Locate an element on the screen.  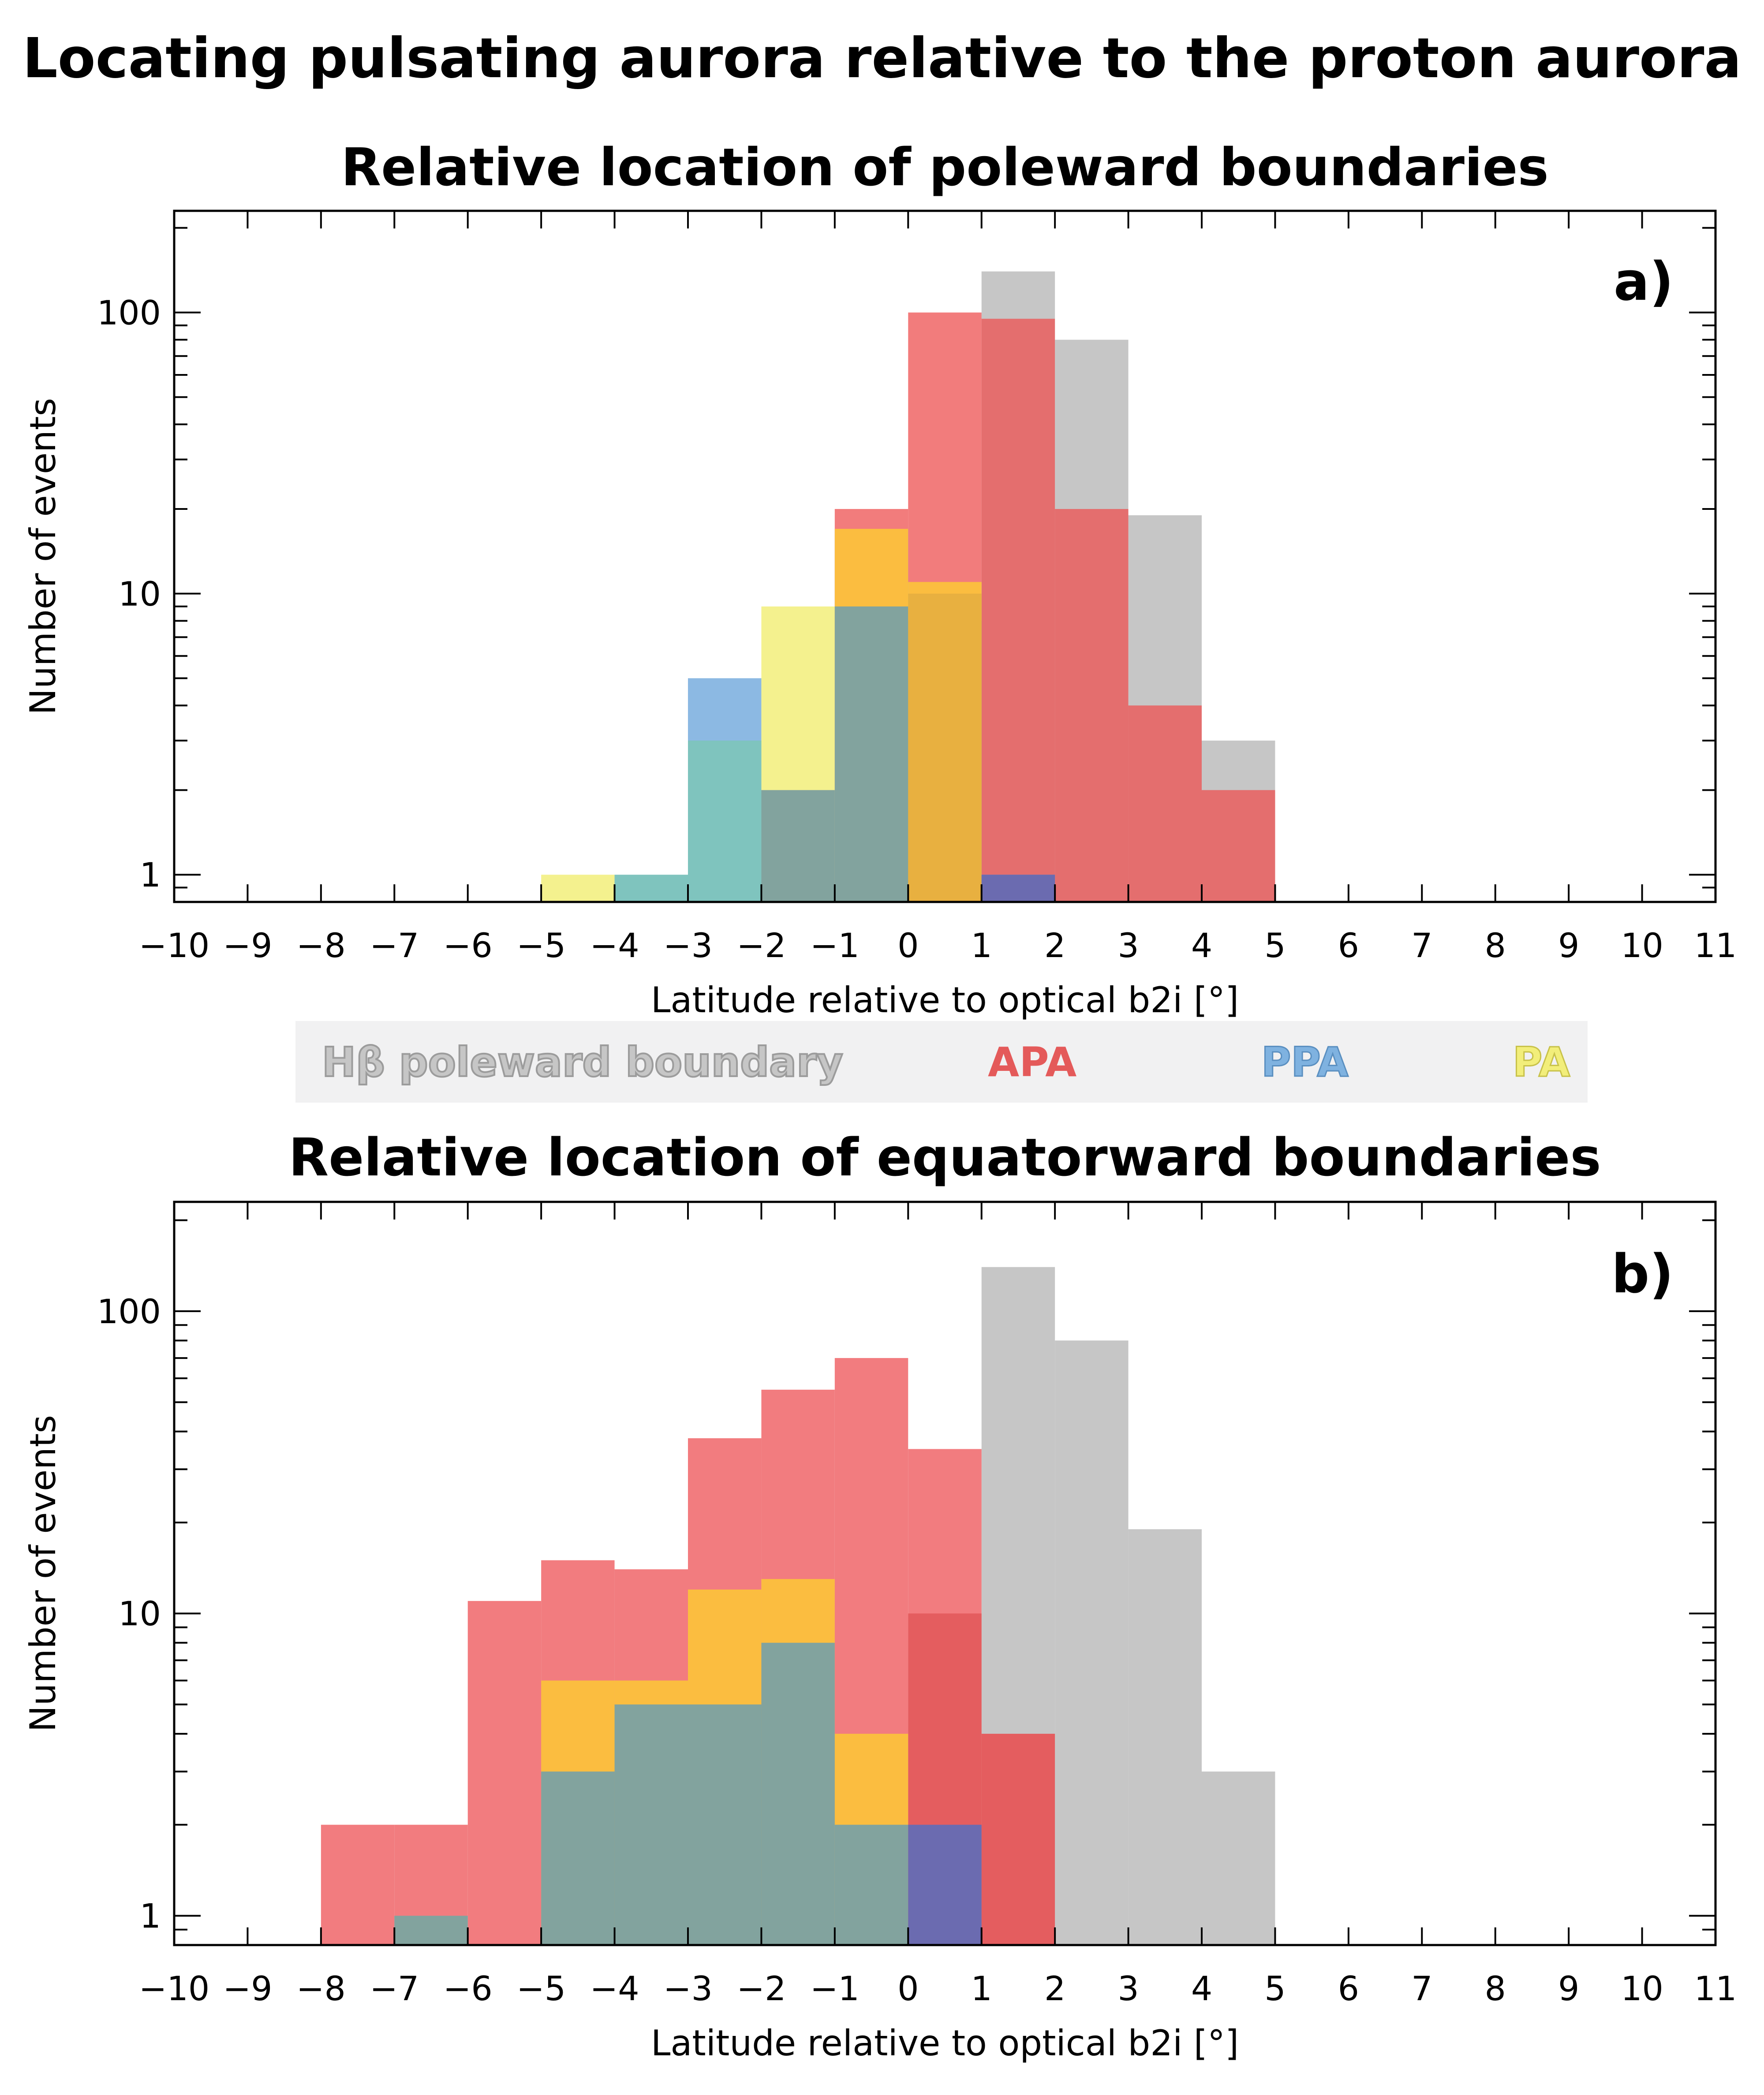
legend-entry-ppa: PPA is located at coordinates (1305, 1062).